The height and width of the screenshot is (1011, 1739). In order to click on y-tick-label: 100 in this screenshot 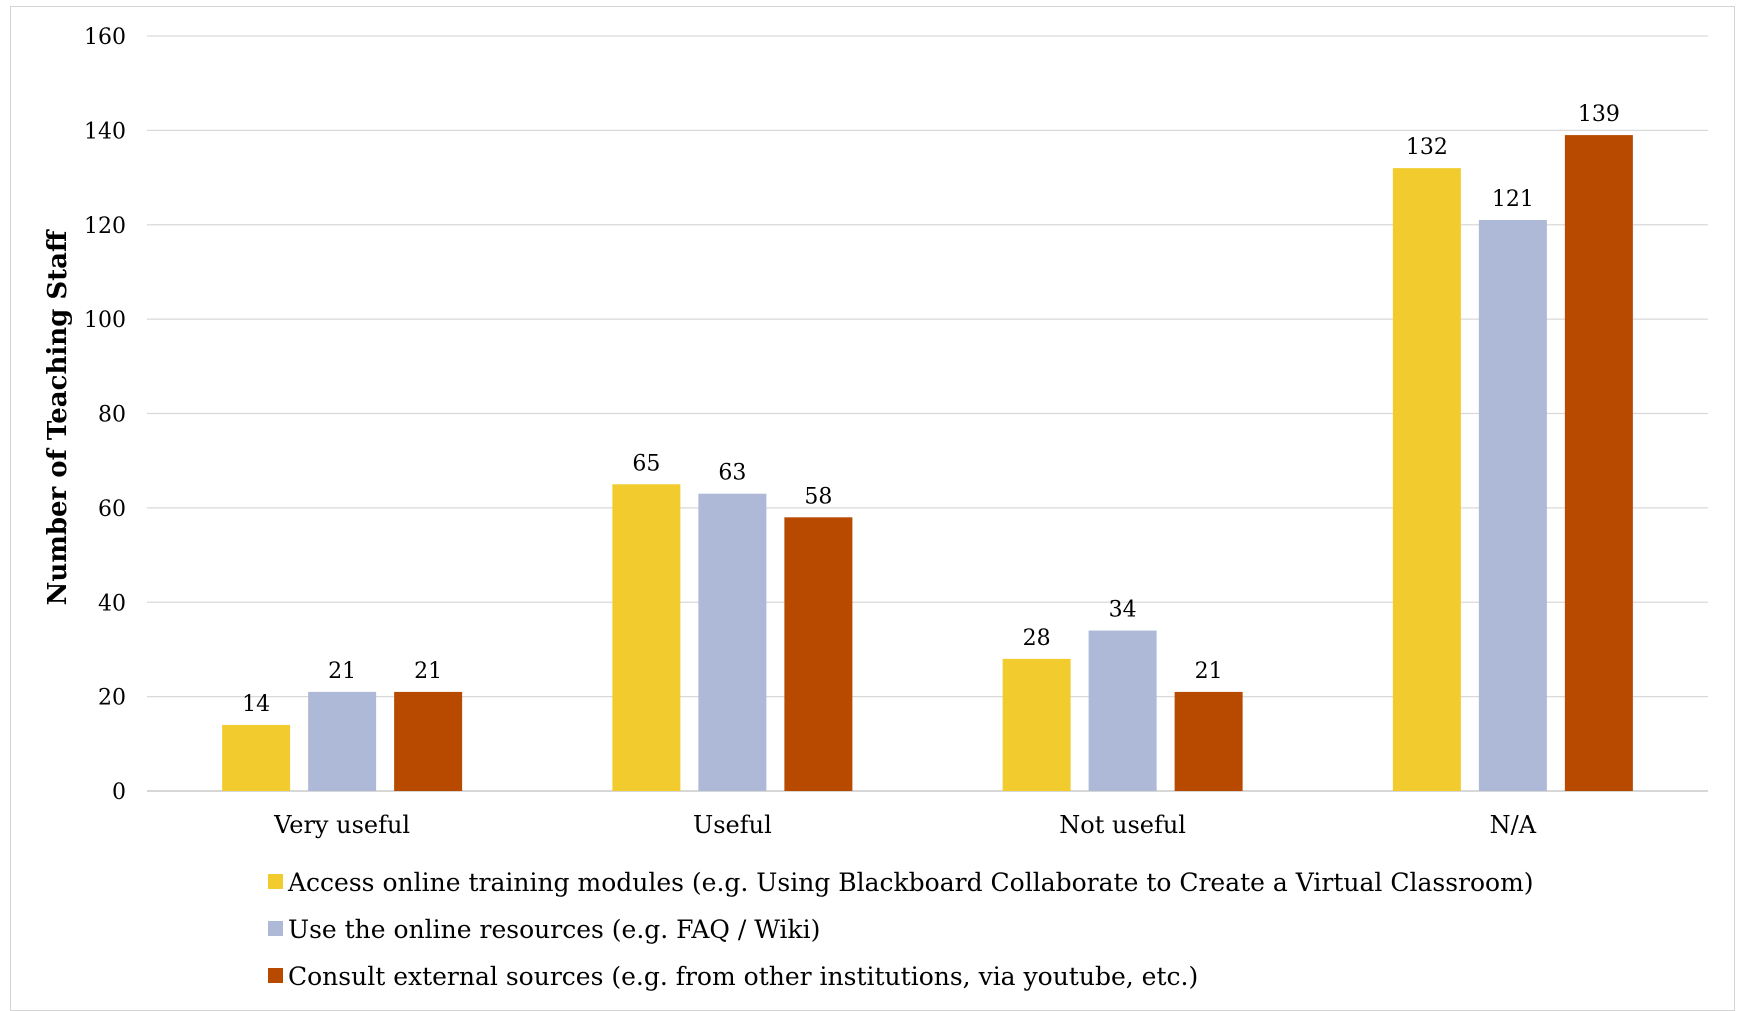, I will do `click(105, 320)`.